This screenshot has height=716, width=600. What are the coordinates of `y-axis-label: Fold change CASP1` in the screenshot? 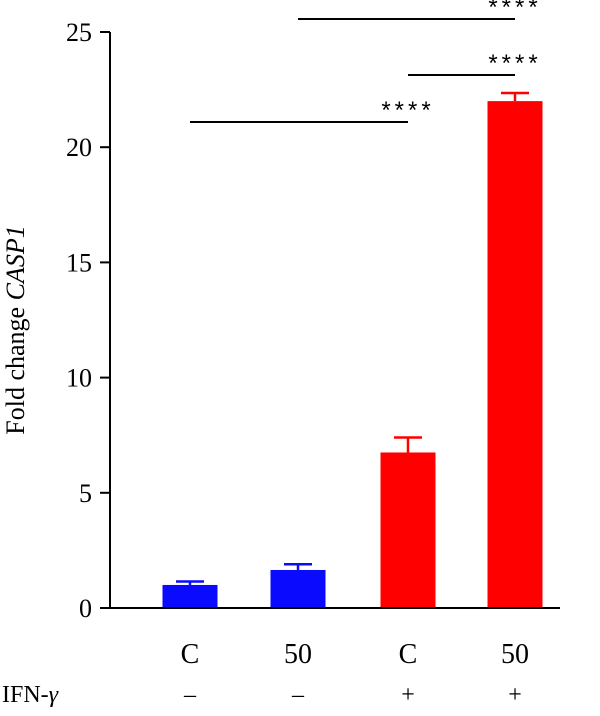 It's located at (15, 329).